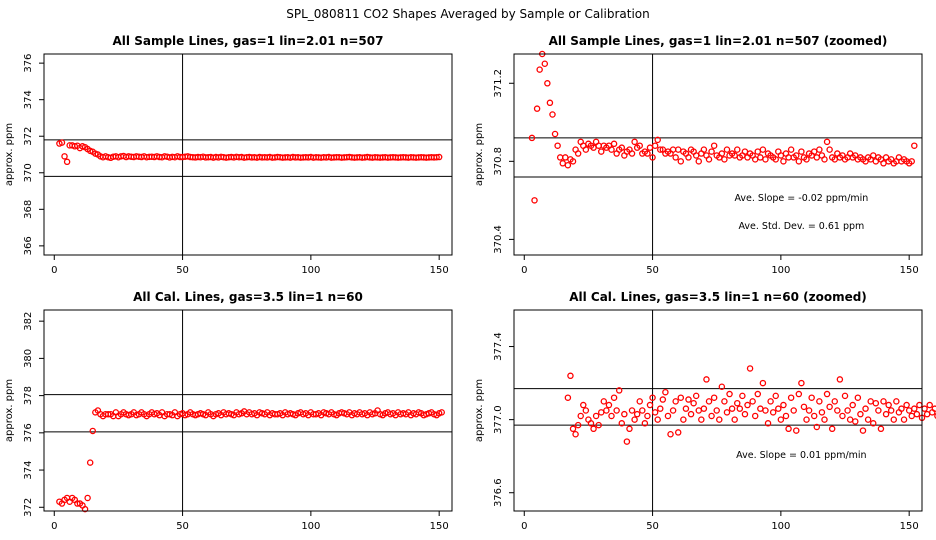 Image resolution: width=936 pixels, height=540 pixels. Describe the element at coordinates (780, 270) in the screenshot. I see `x-tick-label: 100` at that location.